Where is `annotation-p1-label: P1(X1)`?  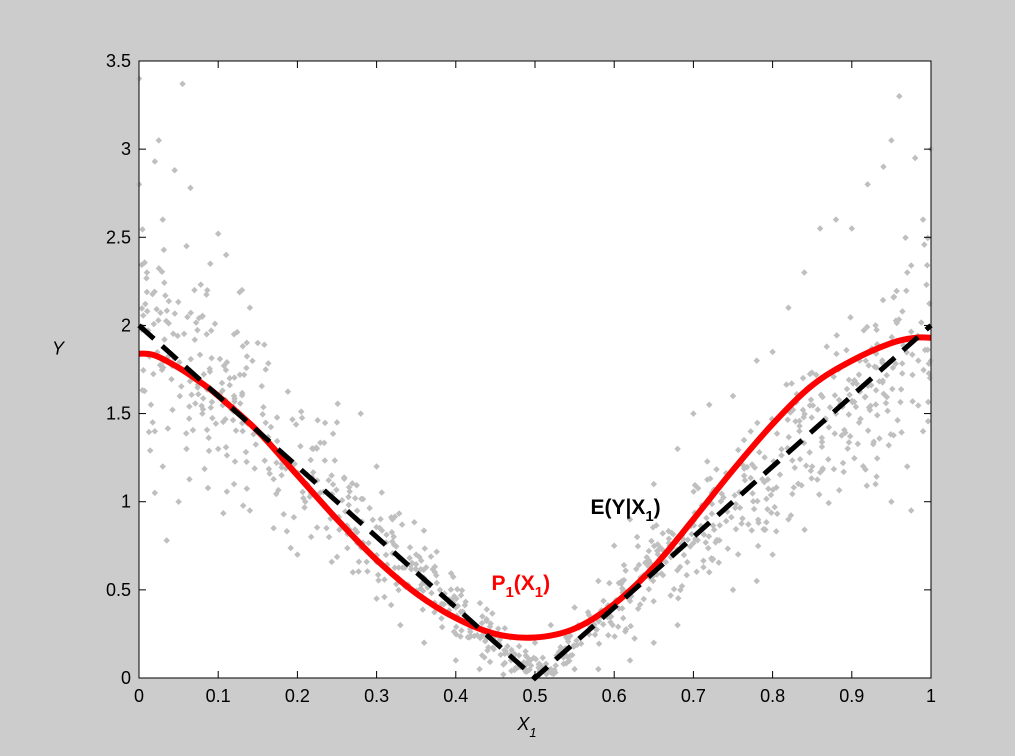
annotation-p1-label: P1(X1) is located at coordinates (520, 586).